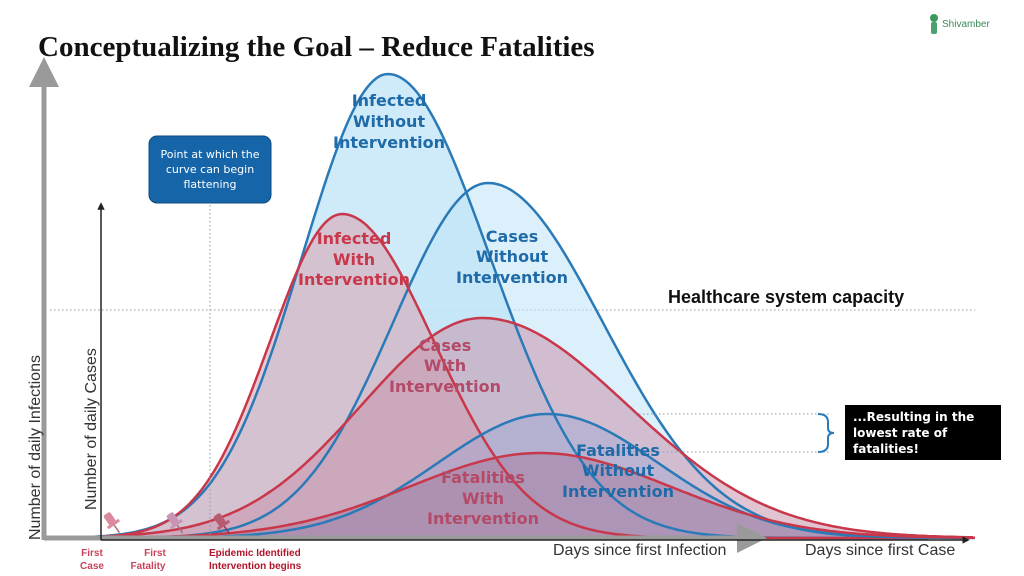 The height and width of the screenshot is (576, 1024). I want to click on result-bracket, so click(826, 433).